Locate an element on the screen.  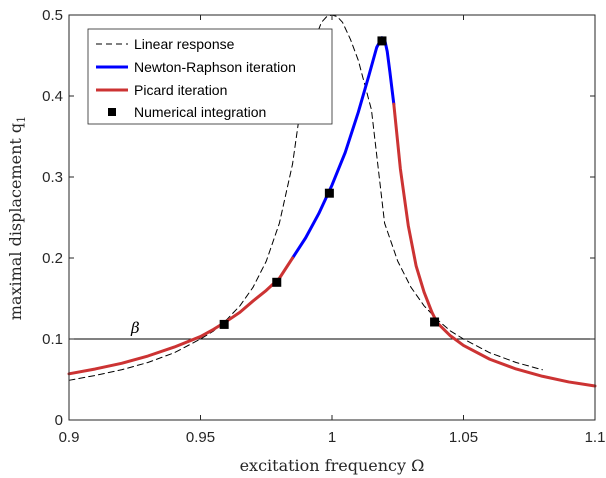
y-tick-labels: 0 0.1 0.2 0.3 0.4 0.5 is located at coordinates (52, 218).